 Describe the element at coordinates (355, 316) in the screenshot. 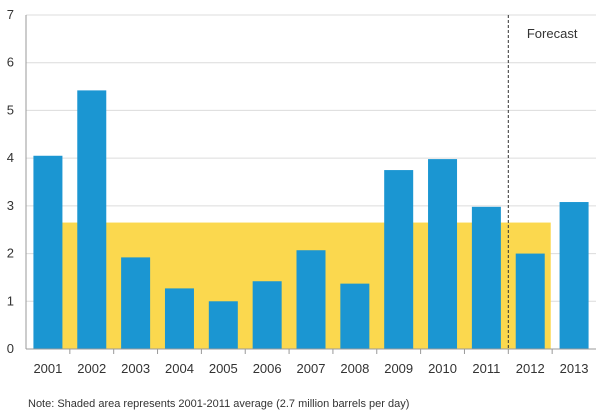

I see `bar-2008` at that location.